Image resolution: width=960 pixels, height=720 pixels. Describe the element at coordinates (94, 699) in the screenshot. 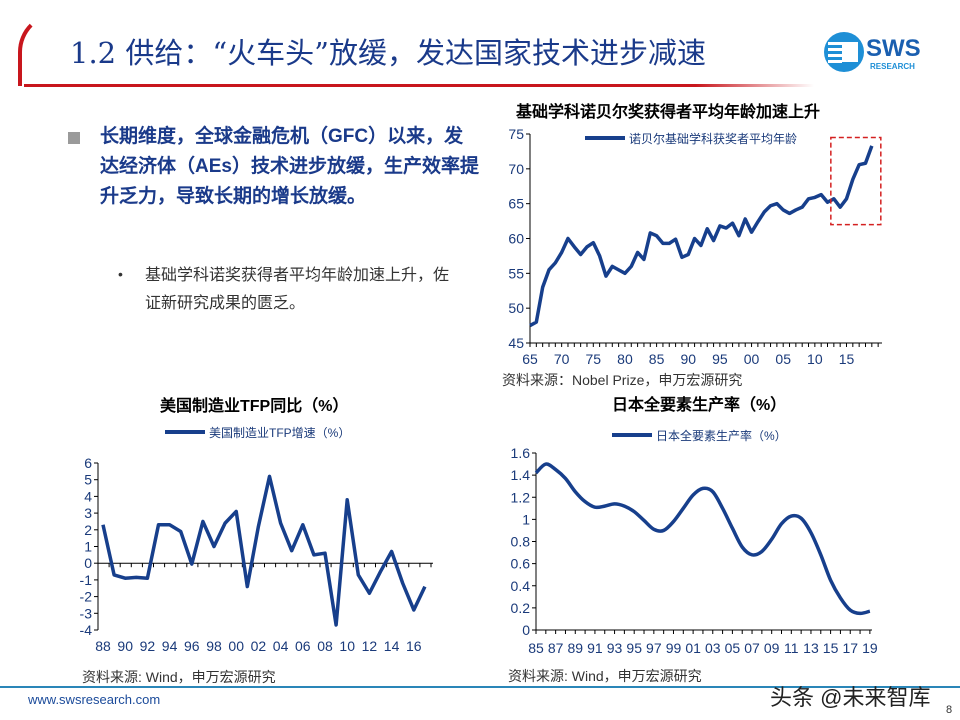

I see `footer-url: www.swsresearch.com` at that location.